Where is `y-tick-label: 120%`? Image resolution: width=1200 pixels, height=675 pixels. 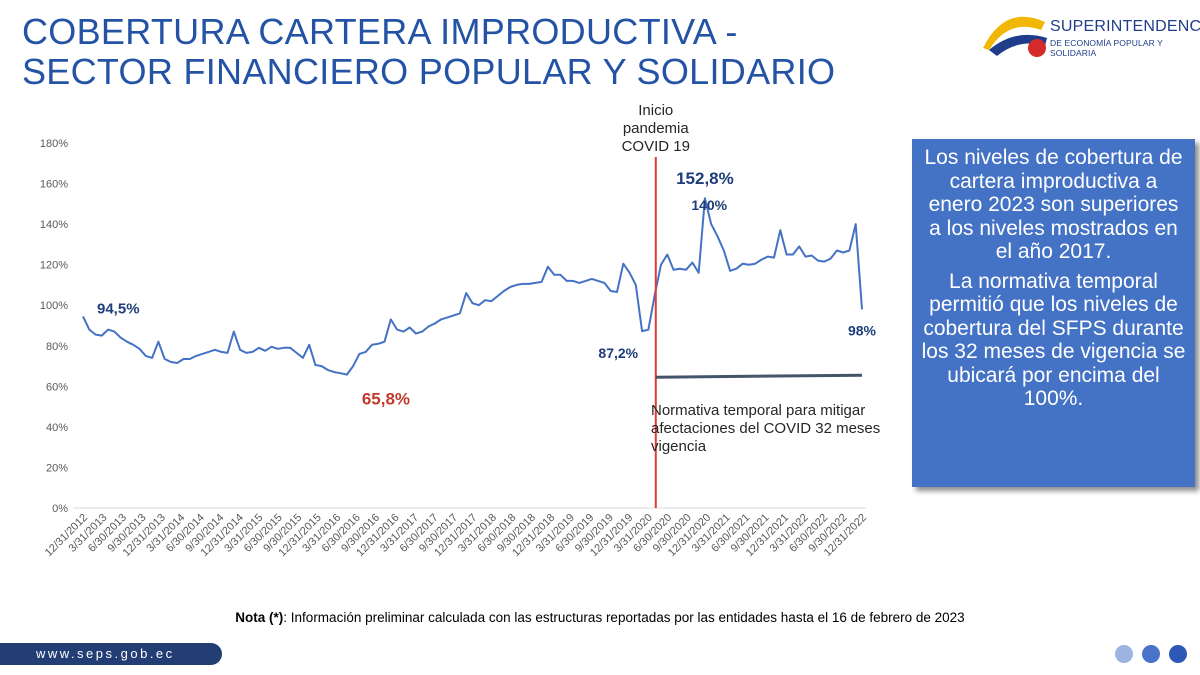 y-tick-label: 120% is located at coordinates (54, 266).